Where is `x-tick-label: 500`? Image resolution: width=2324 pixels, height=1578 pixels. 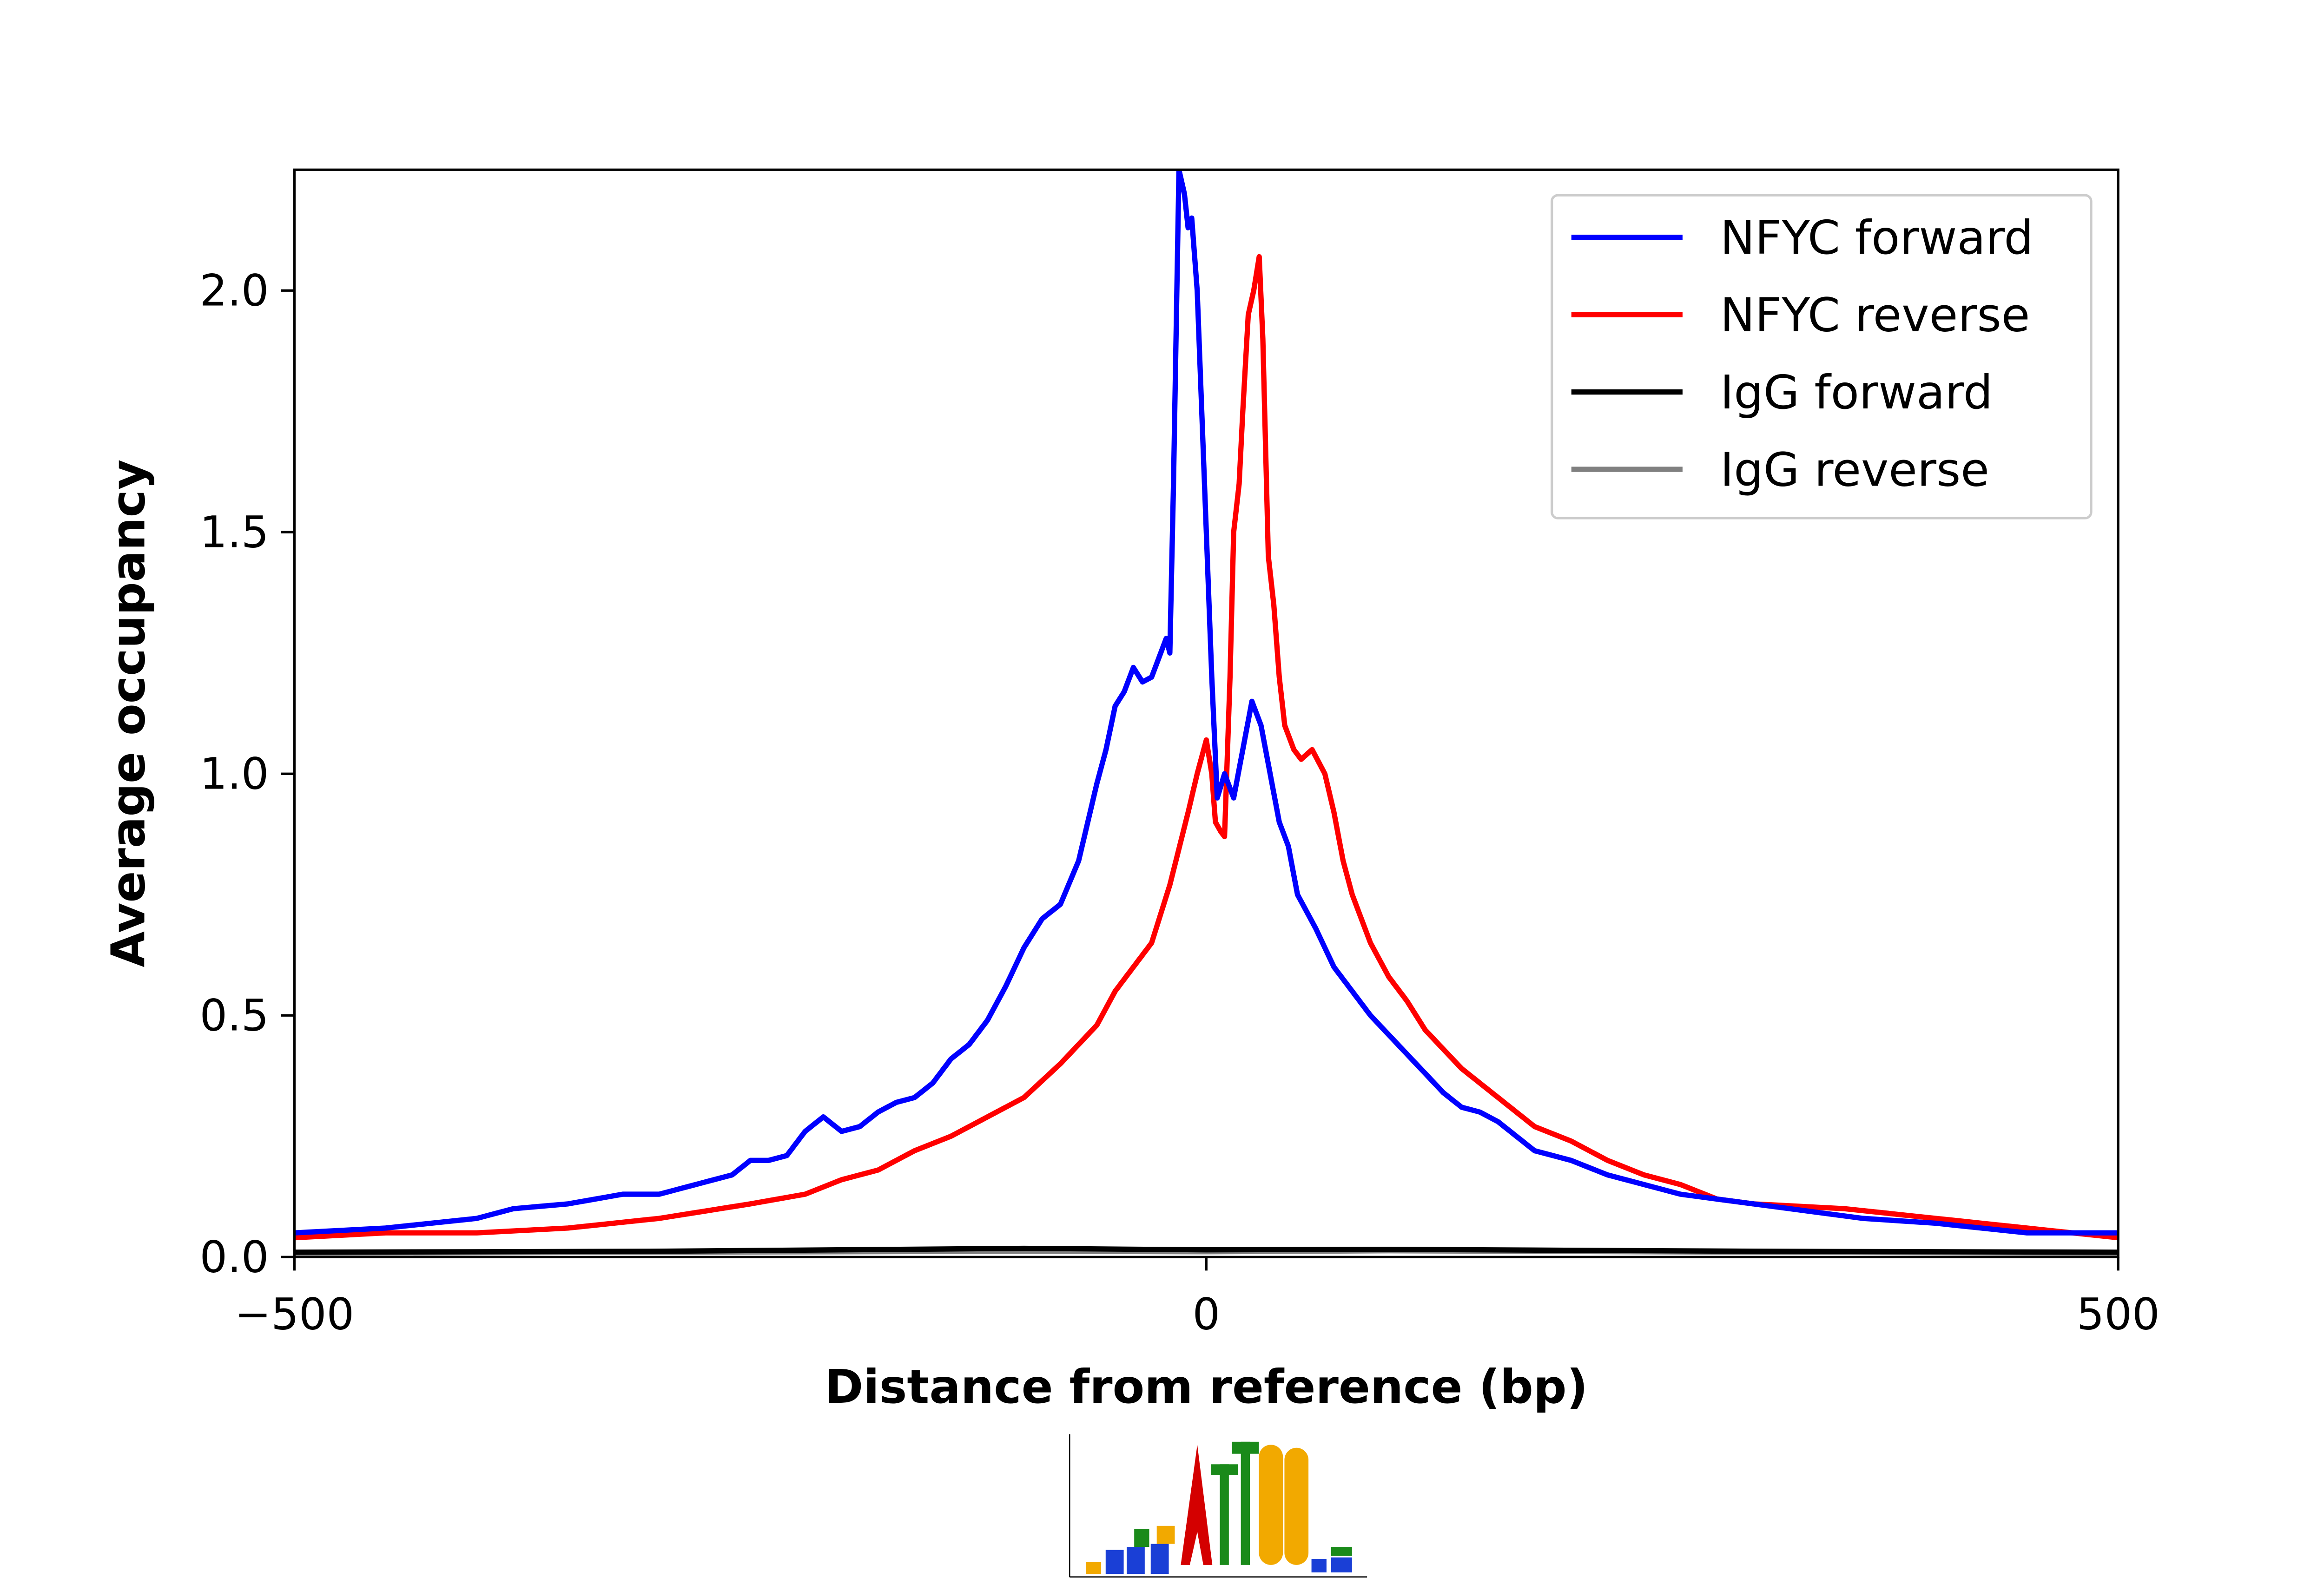 x-tick-label: 500 is located at coordinates (2118, 1314).